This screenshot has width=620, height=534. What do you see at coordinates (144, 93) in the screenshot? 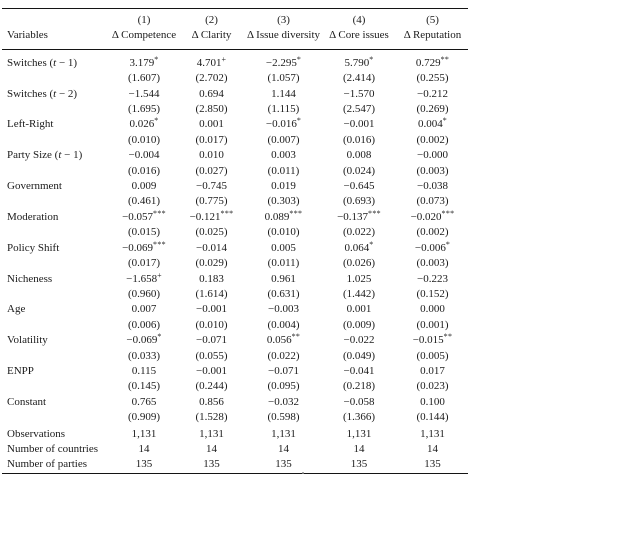
I see `coefficient-cell: −1.544` at bounding box center [144, 93].